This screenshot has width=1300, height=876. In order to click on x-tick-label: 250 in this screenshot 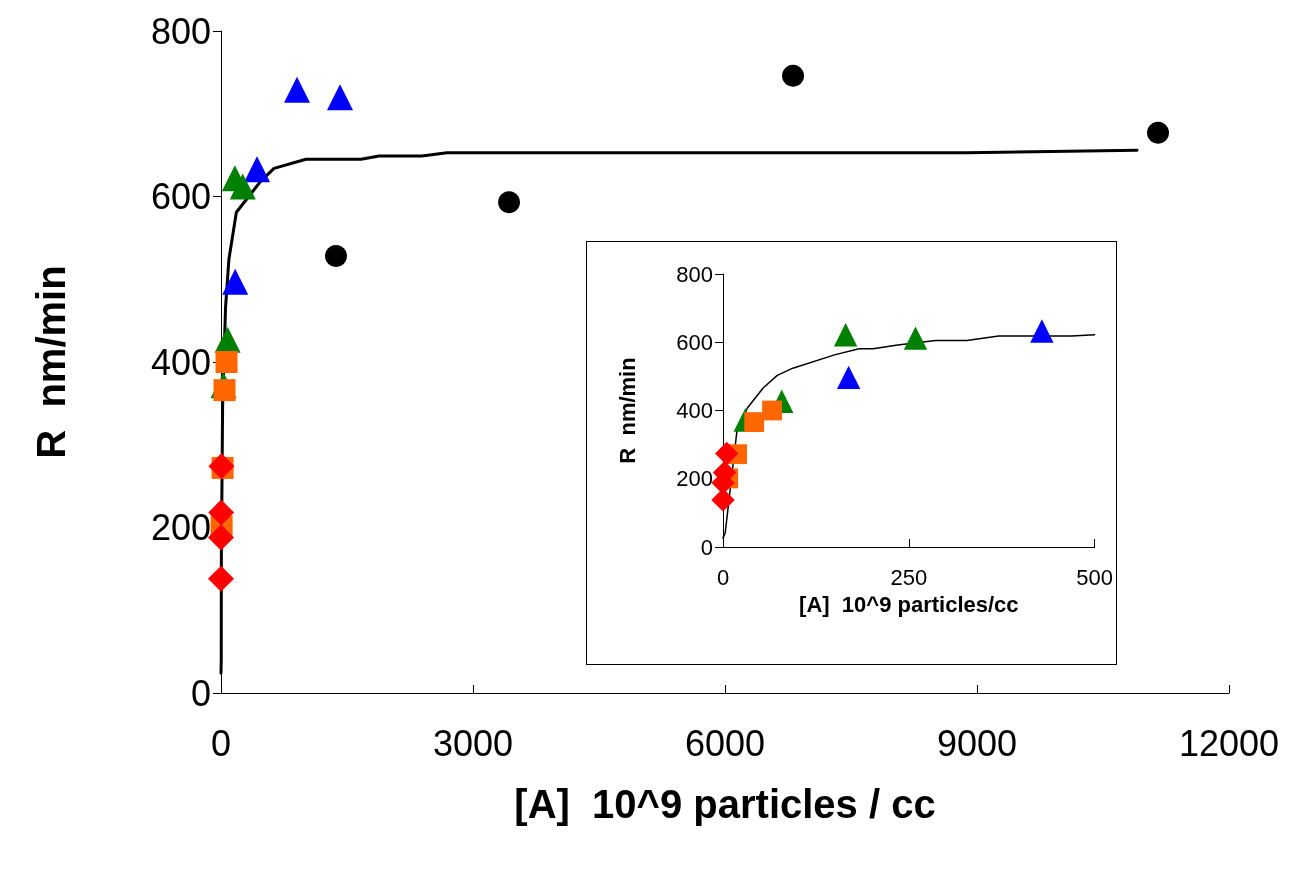, I will do `click(909, 578)`.